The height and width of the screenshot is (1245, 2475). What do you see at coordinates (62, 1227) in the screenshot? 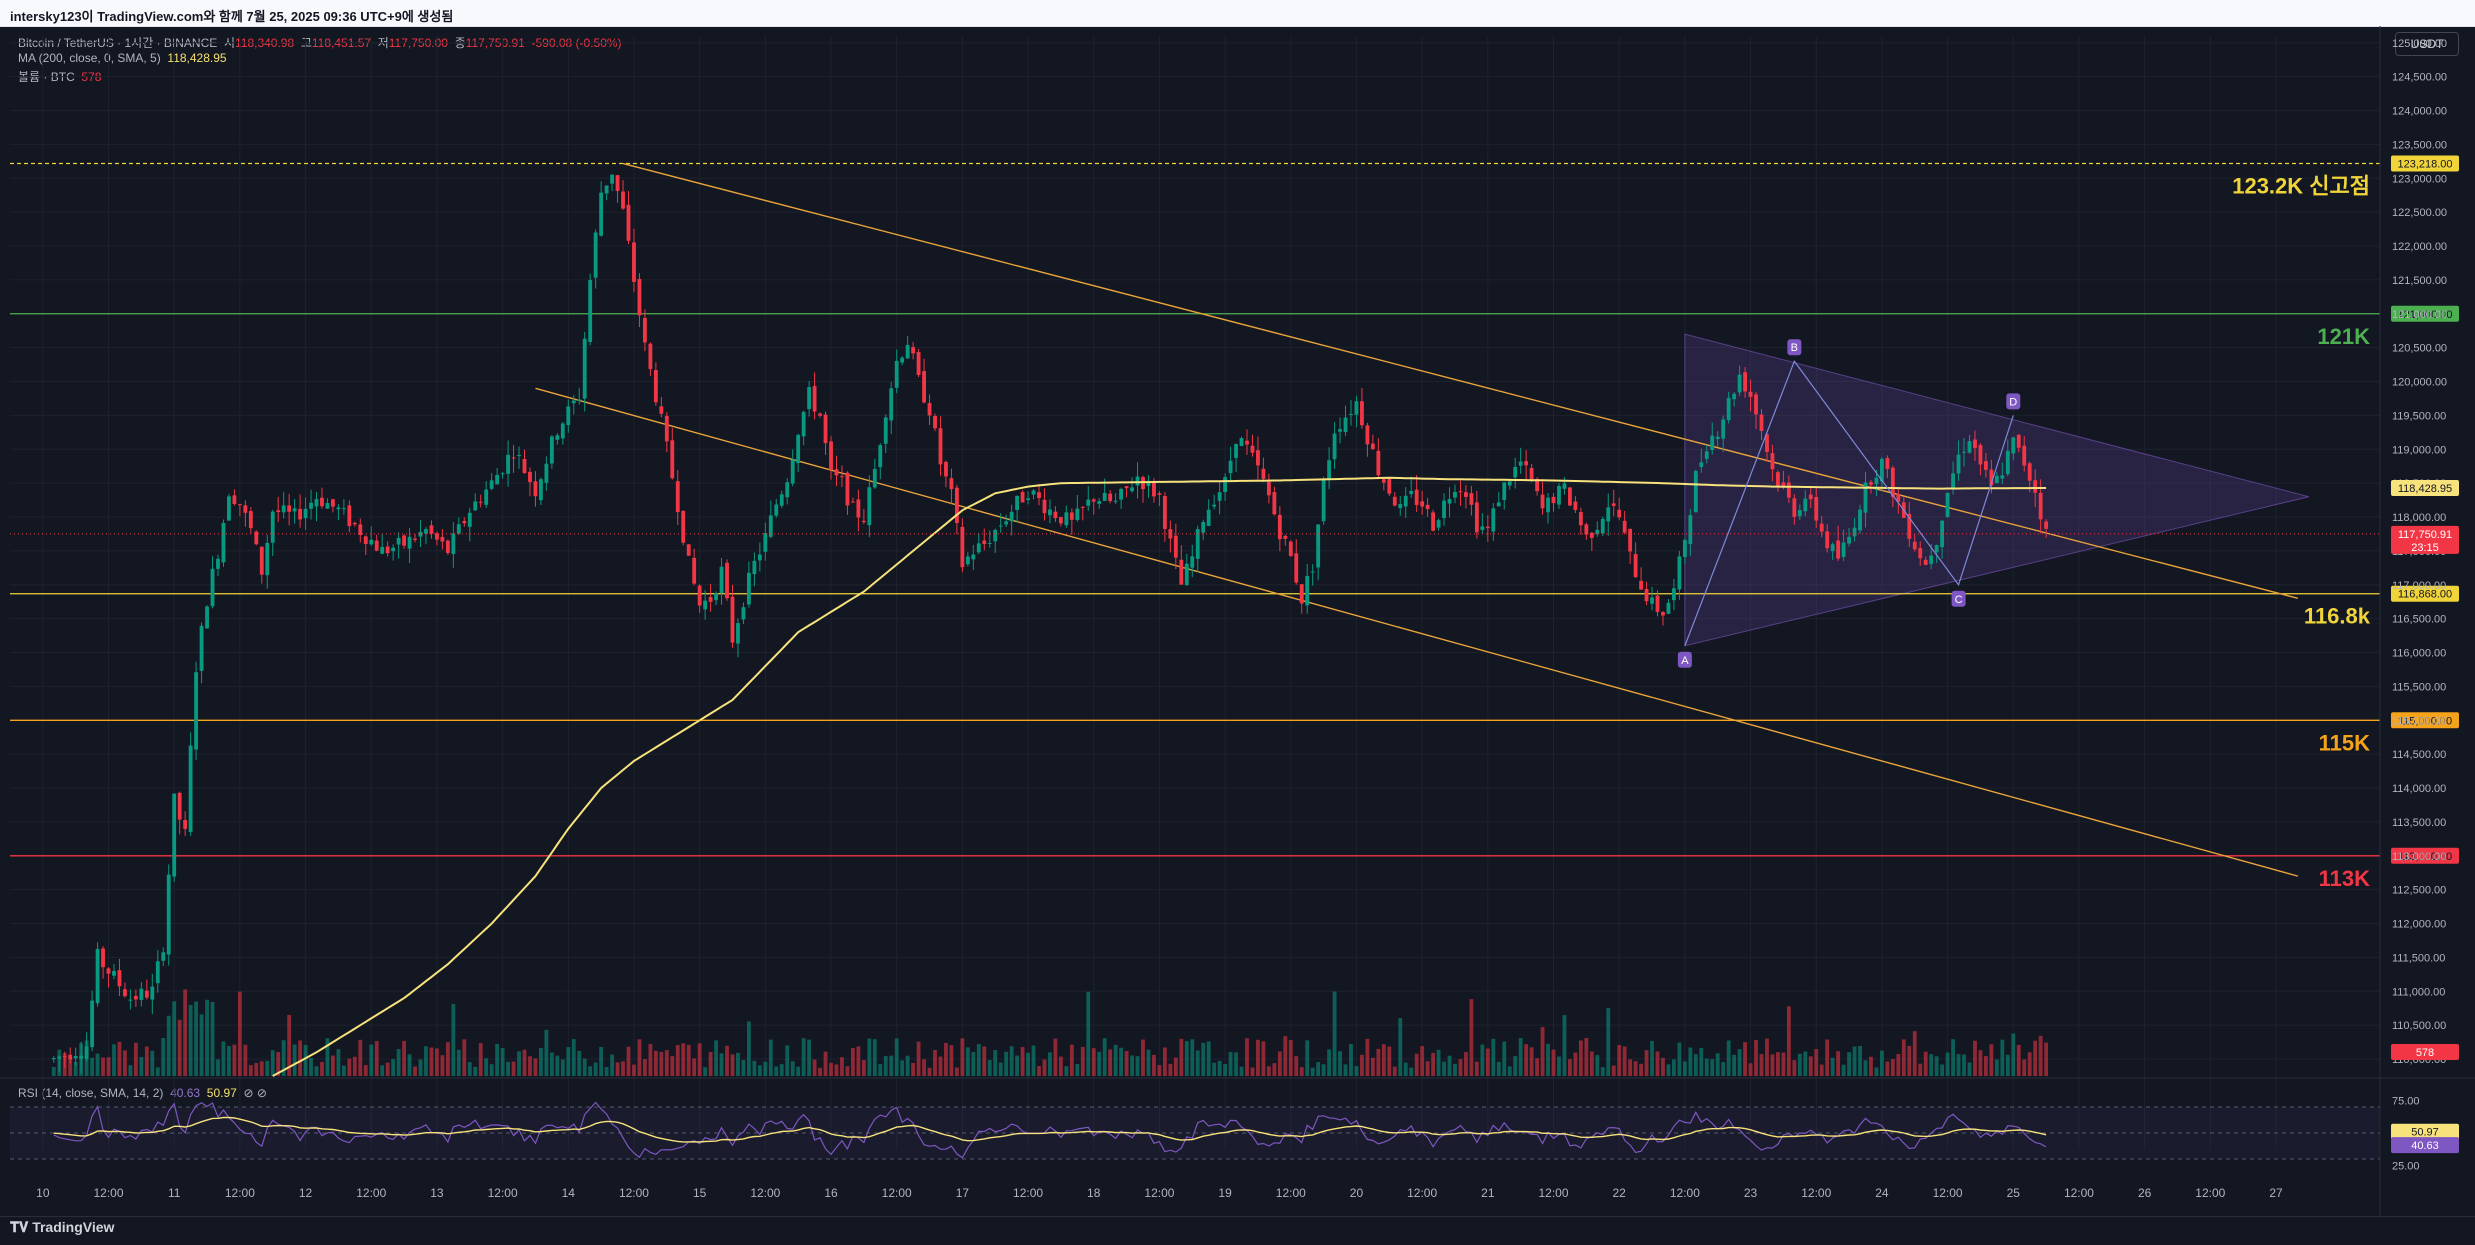
I see `tradingview-logo: 𝐓𝐕 TradingView` at bounding box center [62, 1227].